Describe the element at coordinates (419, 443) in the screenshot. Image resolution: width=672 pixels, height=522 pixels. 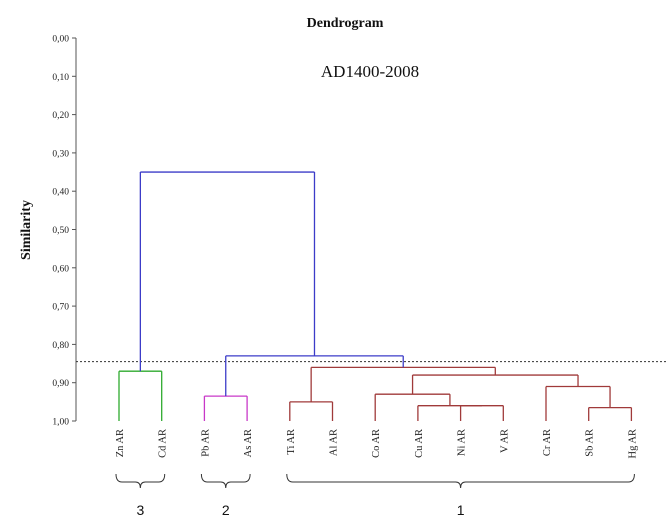
I see `leaf-label: Cu AR` at that location.